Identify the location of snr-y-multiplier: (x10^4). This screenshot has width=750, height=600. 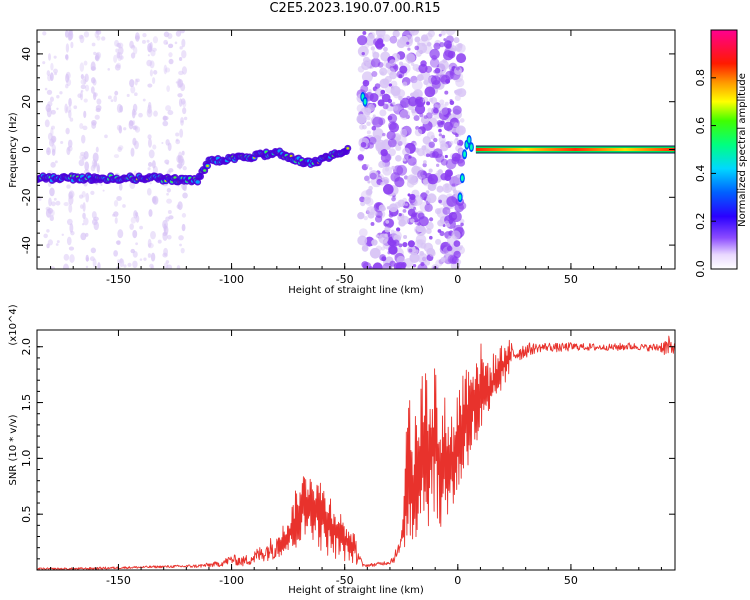
(13, 324).